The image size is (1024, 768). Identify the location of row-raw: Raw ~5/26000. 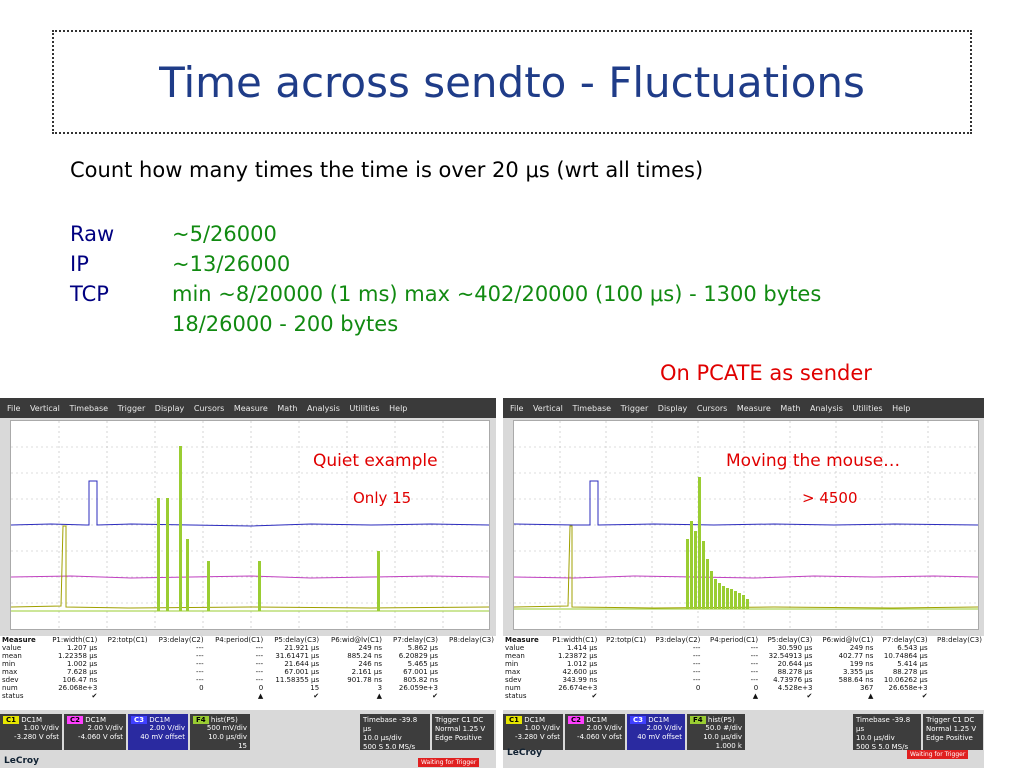
(512, 237).